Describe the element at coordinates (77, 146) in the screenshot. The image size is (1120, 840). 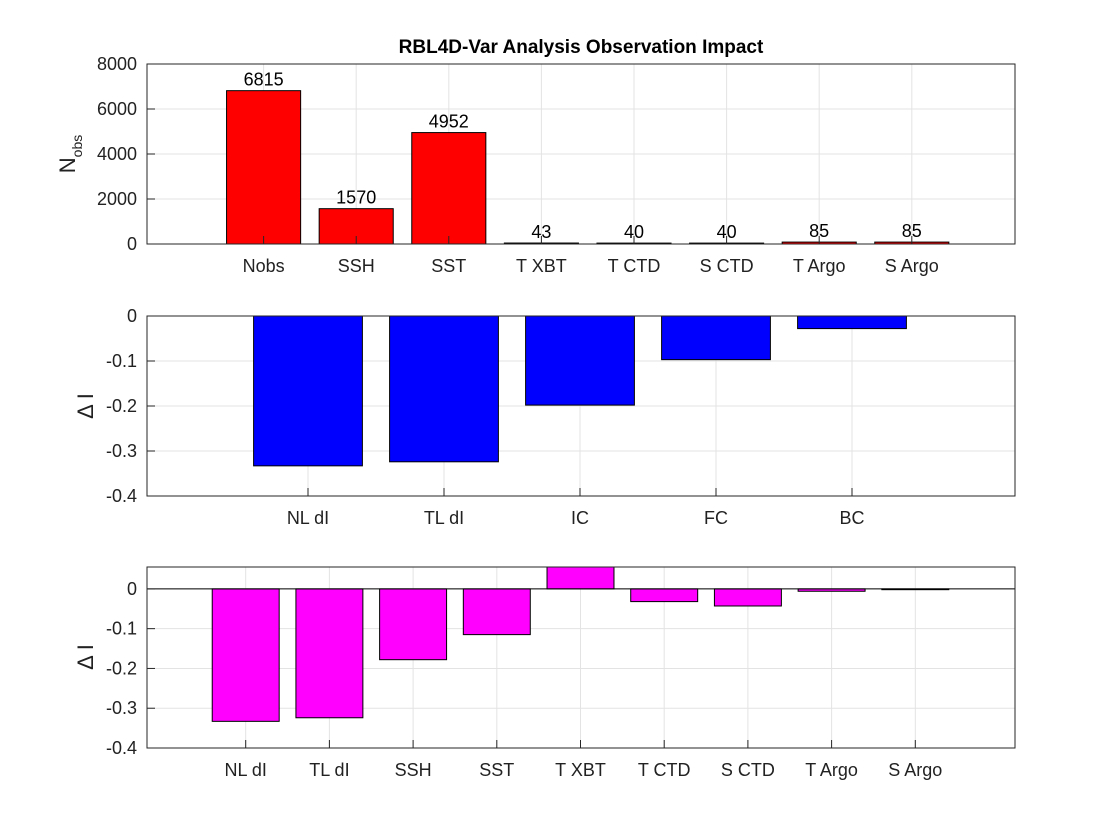
I see `y-axis-label-subscript: obs` at that location.